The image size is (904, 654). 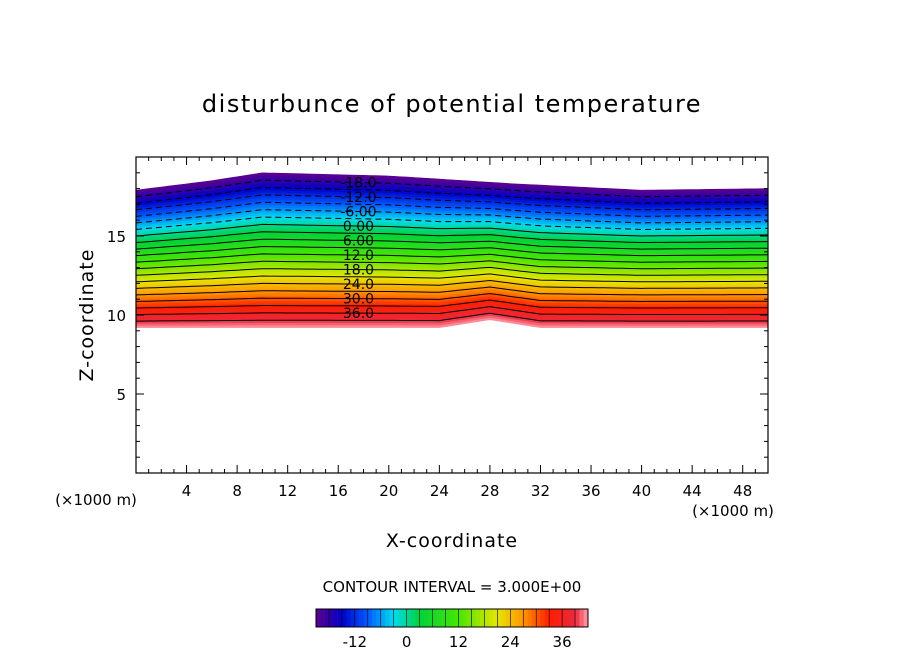 I want to click on x-tick-label: 8, so click(x=237, y=491).